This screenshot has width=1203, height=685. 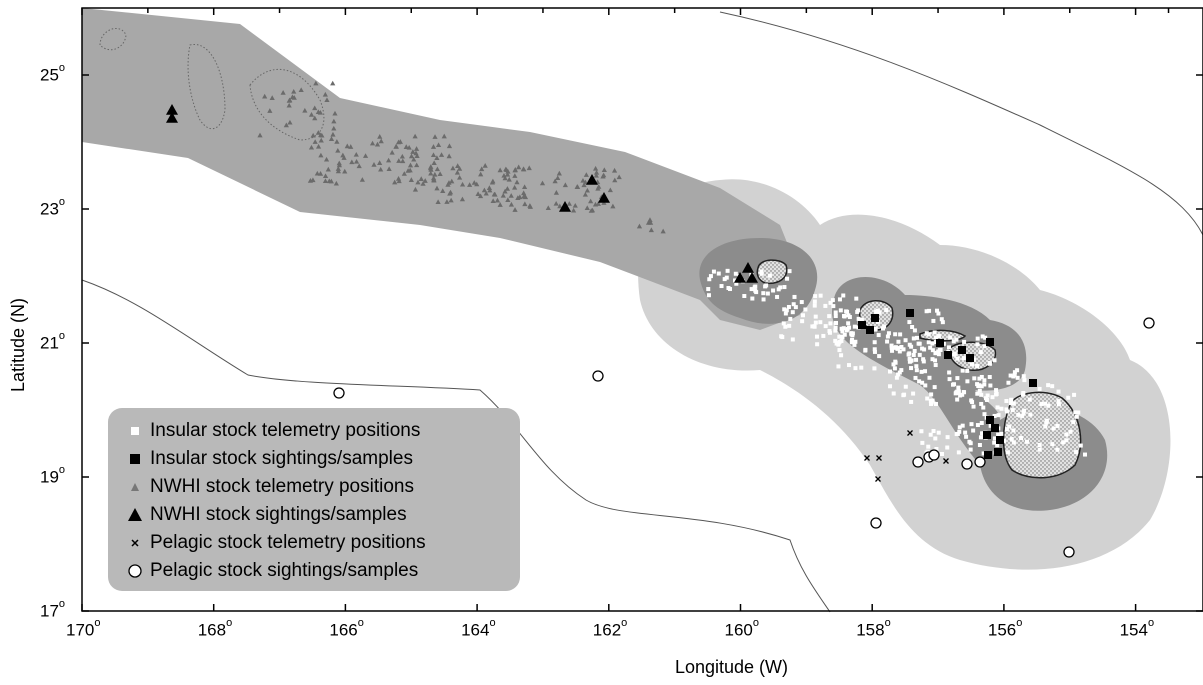 I want to click on white-square-icon, so click(x=135, y=431).